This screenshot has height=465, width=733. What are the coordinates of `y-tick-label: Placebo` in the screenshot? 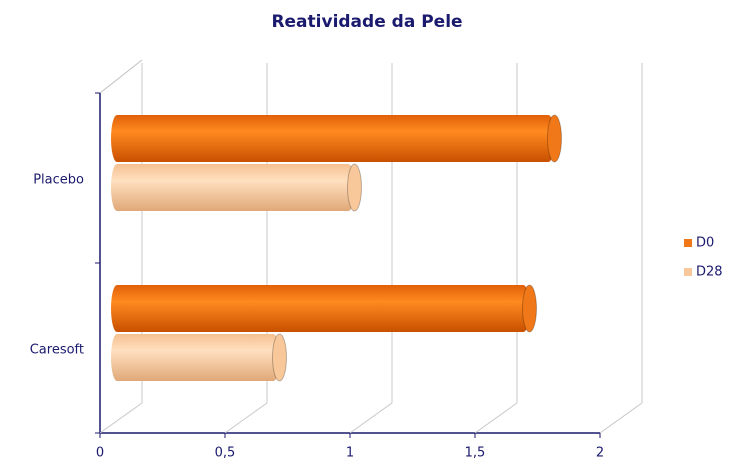 It's located at (58, 180).